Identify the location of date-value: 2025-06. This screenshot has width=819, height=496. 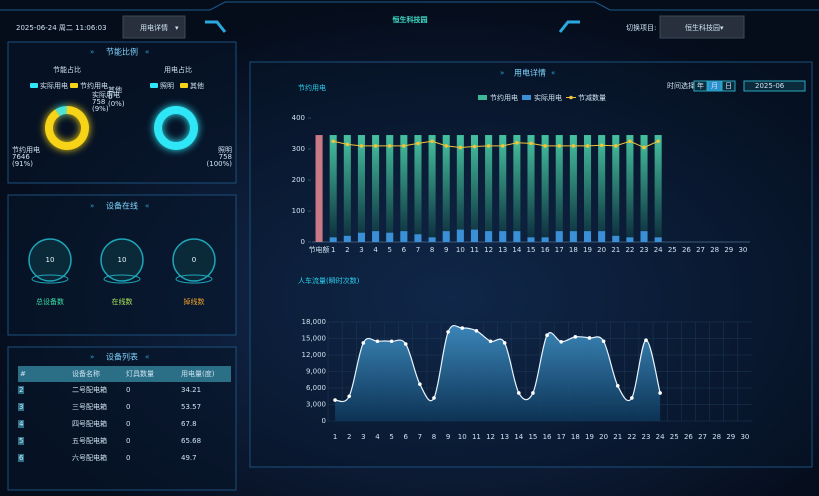
(770, 86).